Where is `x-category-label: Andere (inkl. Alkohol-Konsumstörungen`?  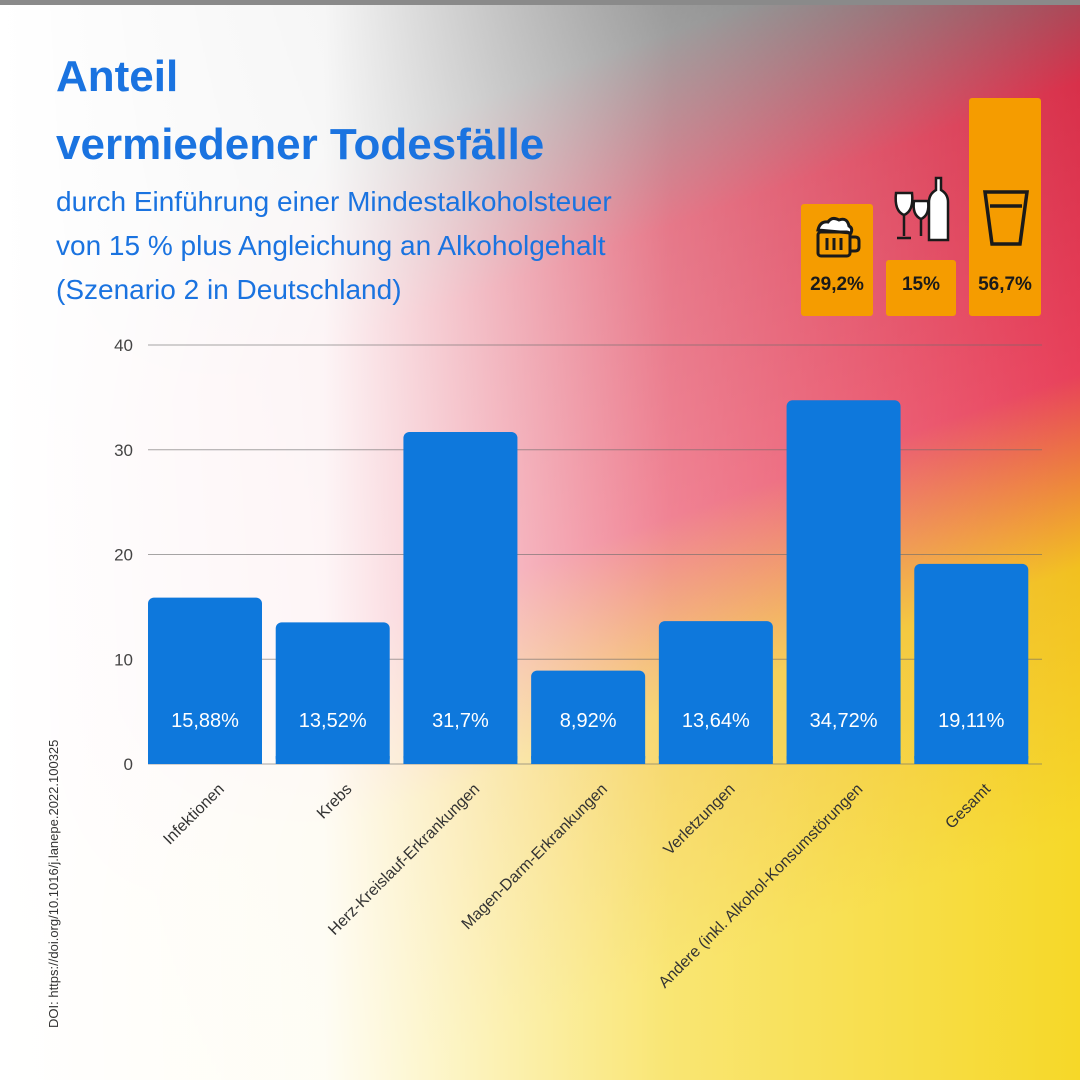
x-category-label: Andere (inkl. Alkohol-Konsumstörungen is located at coordinates (761, 886).